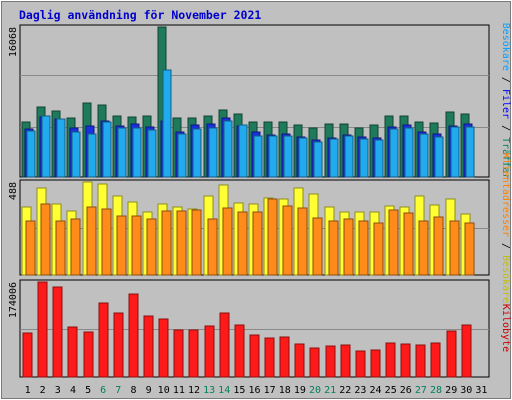  I want to click on legend-item-besokare: Besökare, so click(505, 279).